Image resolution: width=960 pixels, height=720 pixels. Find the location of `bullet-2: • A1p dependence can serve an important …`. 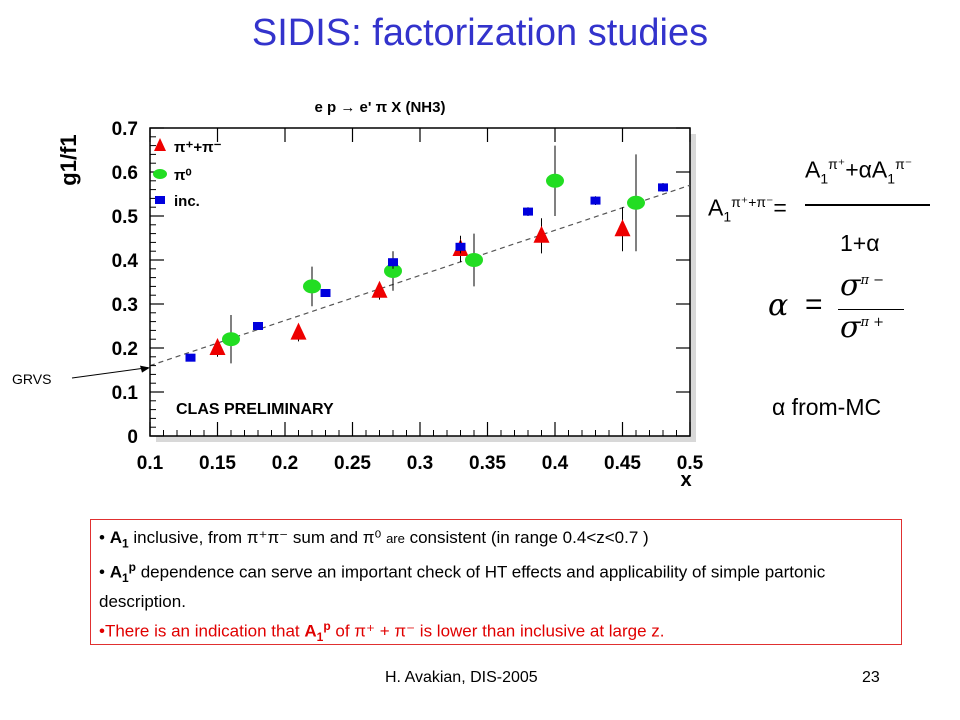

bullet-2: • A1p dependence can serve an important … is located at coordinates (462, 586).